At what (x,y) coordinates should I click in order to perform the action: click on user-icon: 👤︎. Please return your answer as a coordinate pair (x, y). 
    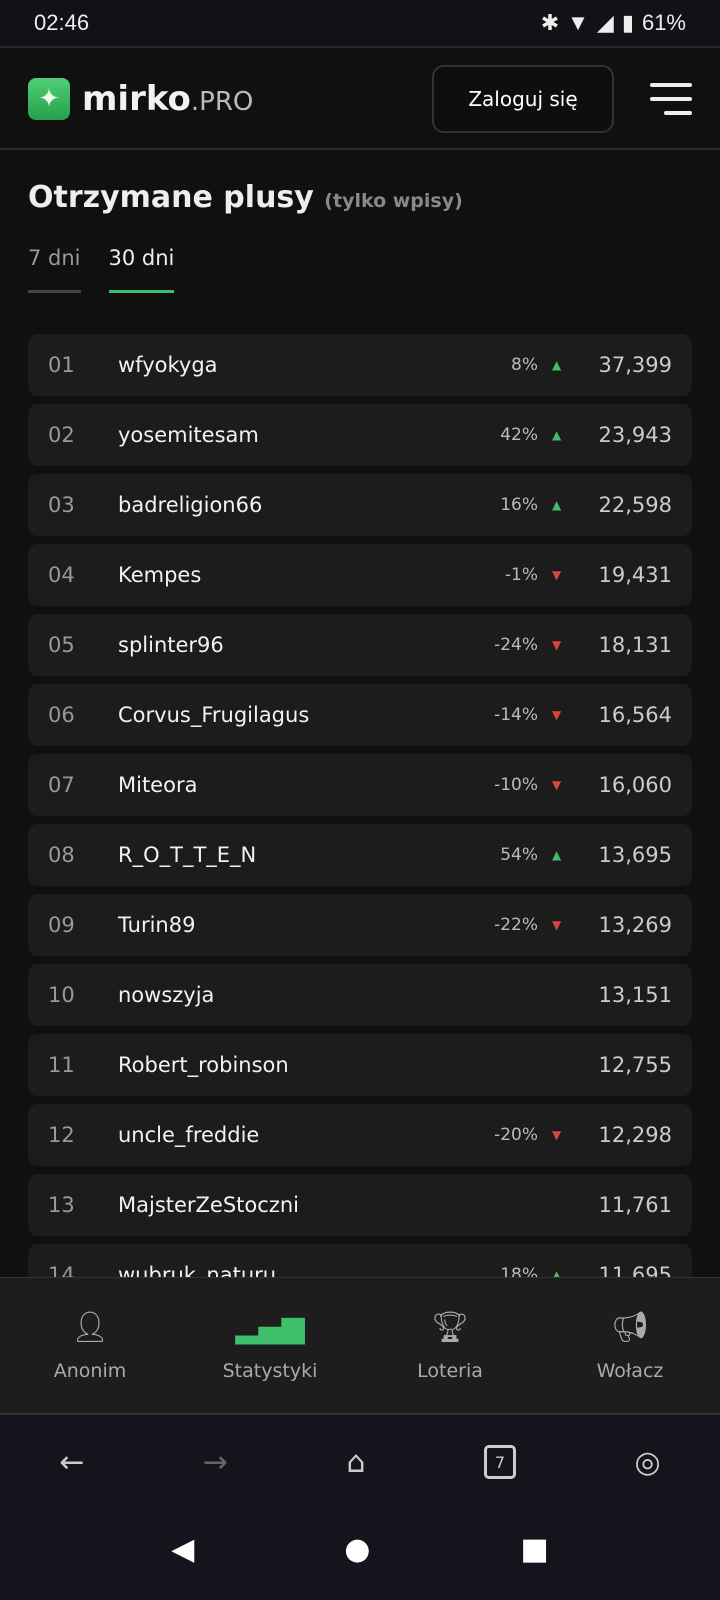
    Looking at the image, I should click on (90, 1327).